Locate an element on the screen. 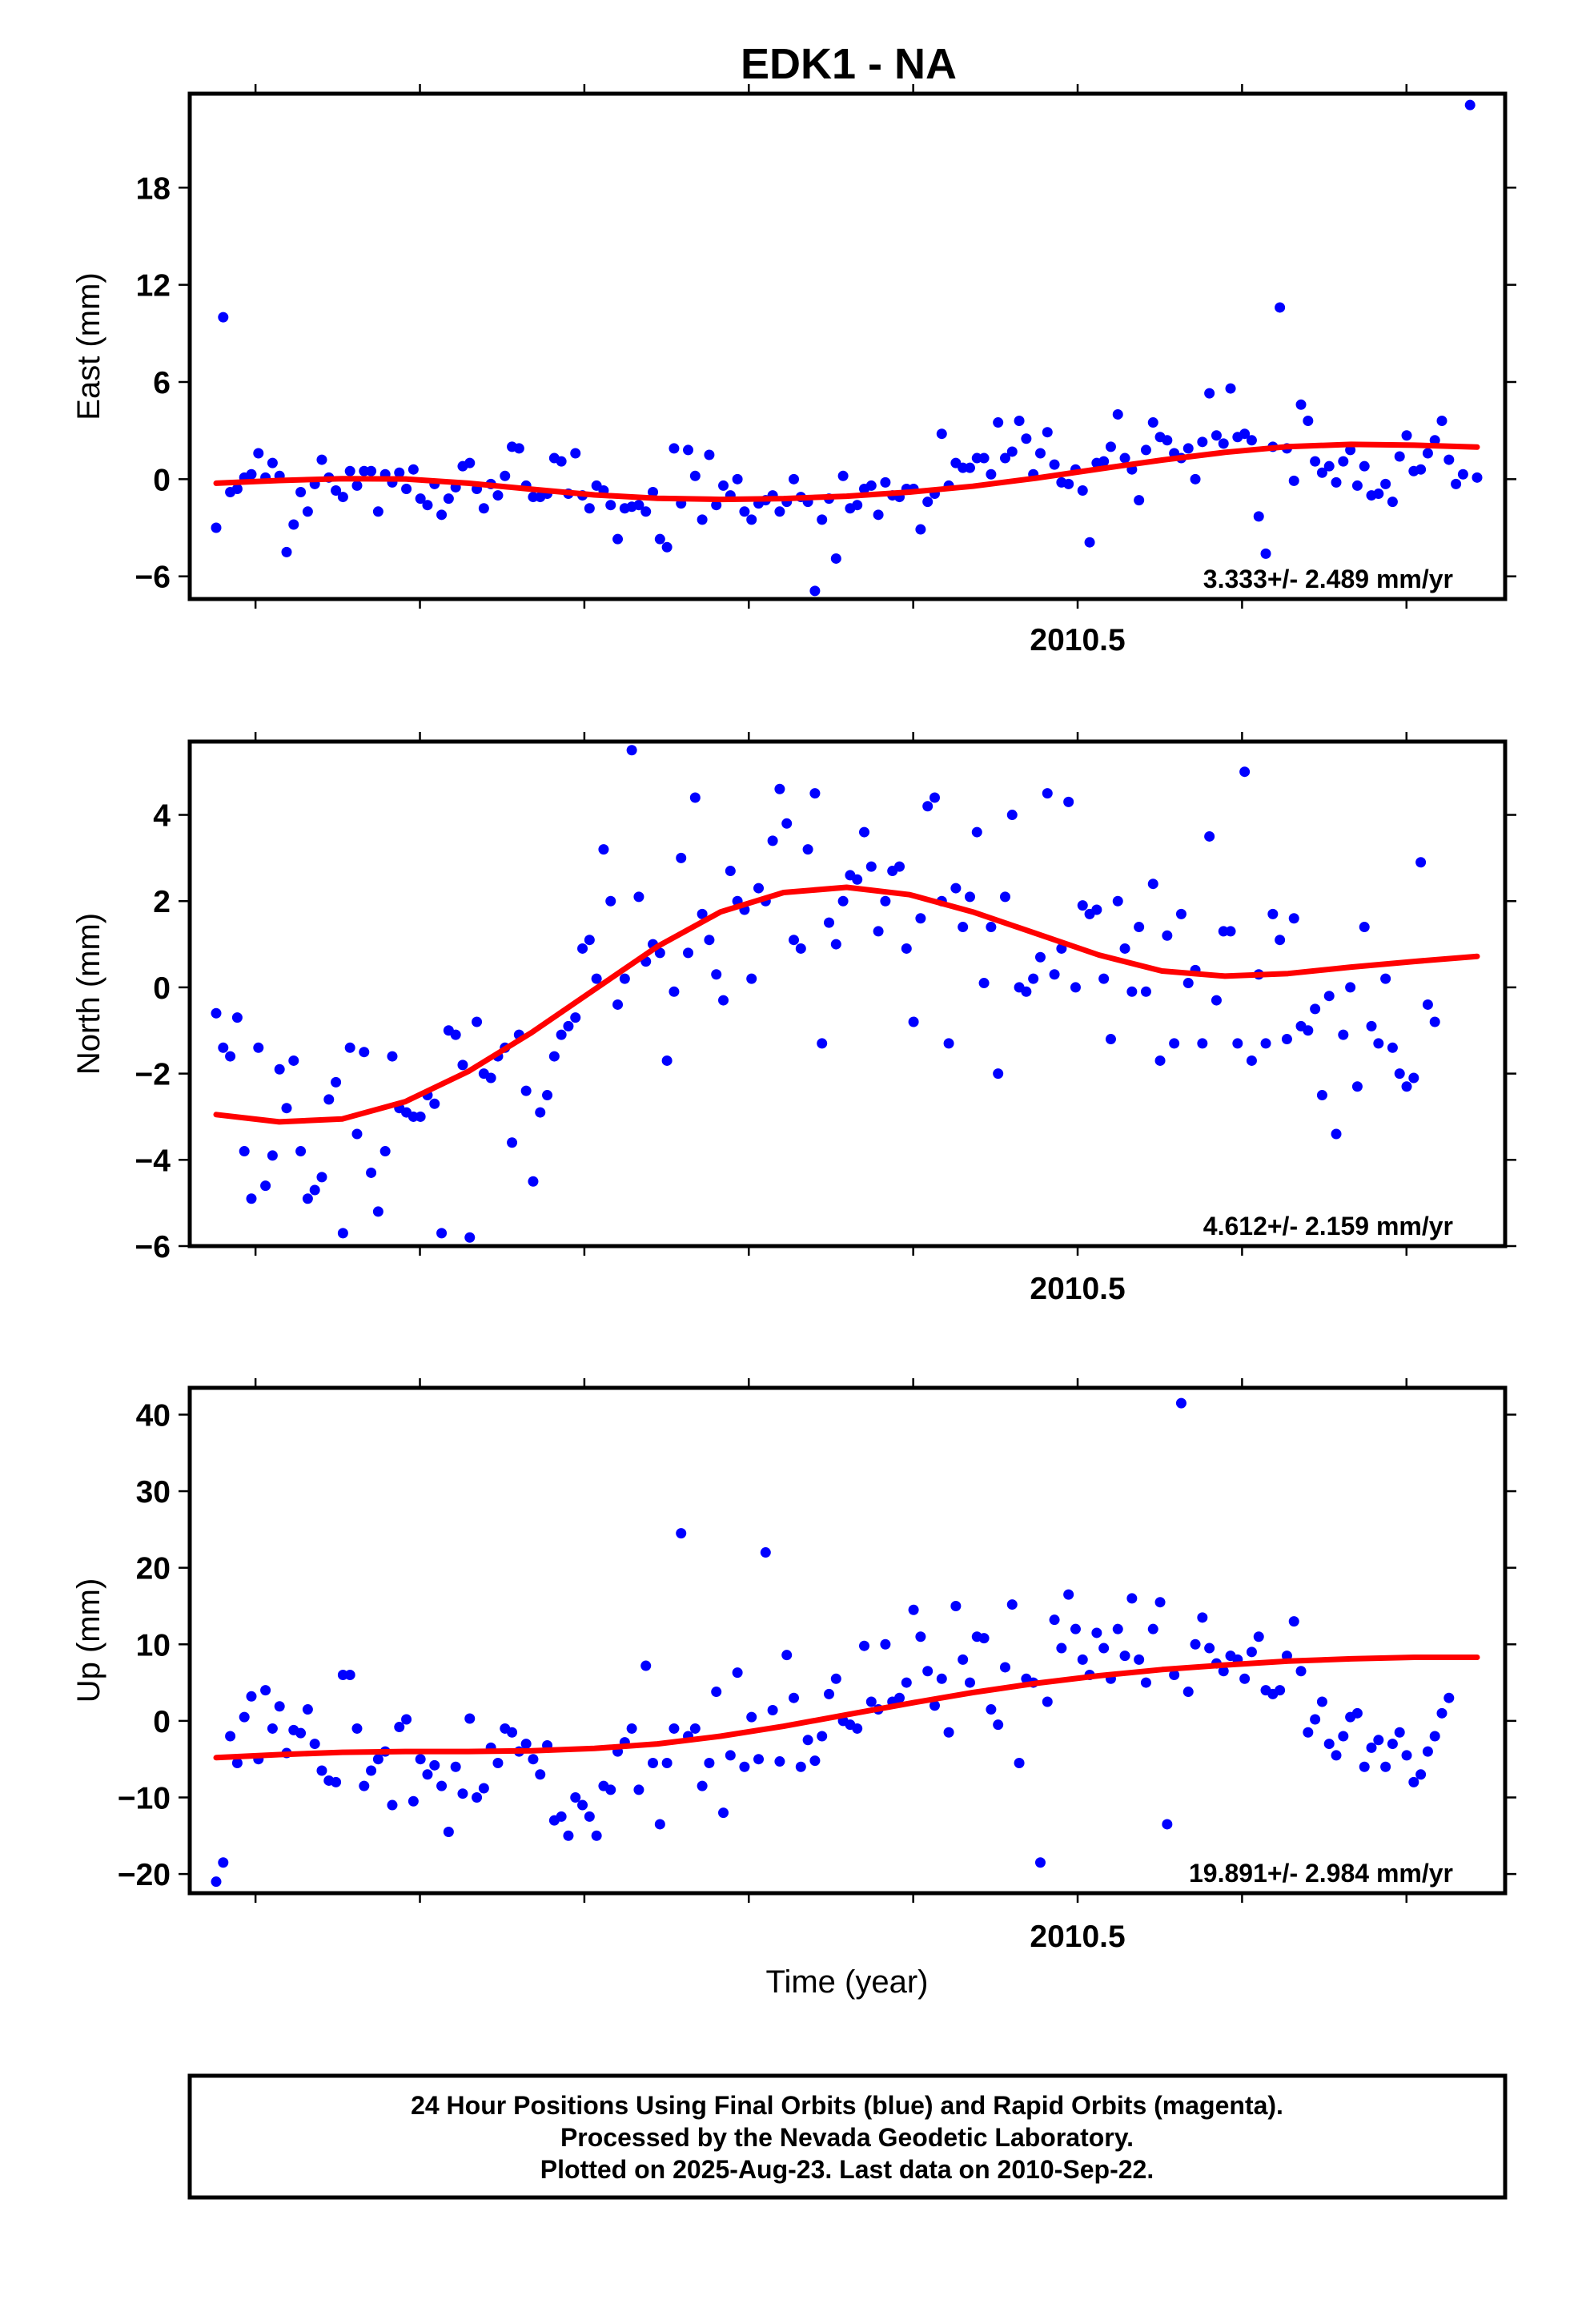  y-tick-label: 12 is located at coordinates (154, 286).